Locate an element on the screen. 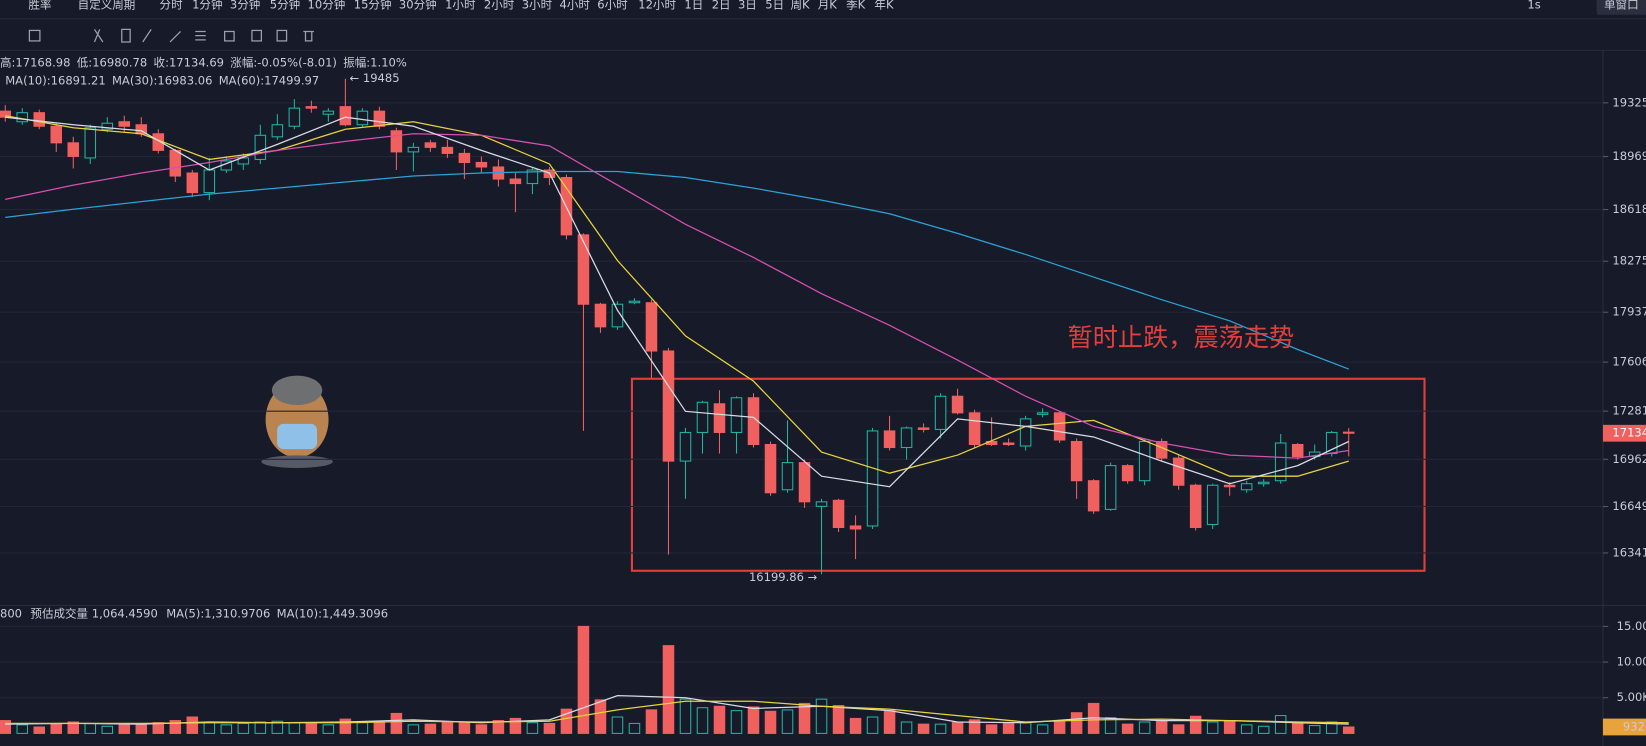 Image resolution: width=1646 pixels, height=746 pixels. period-button: 3日 is located at coordinates (747, 6).